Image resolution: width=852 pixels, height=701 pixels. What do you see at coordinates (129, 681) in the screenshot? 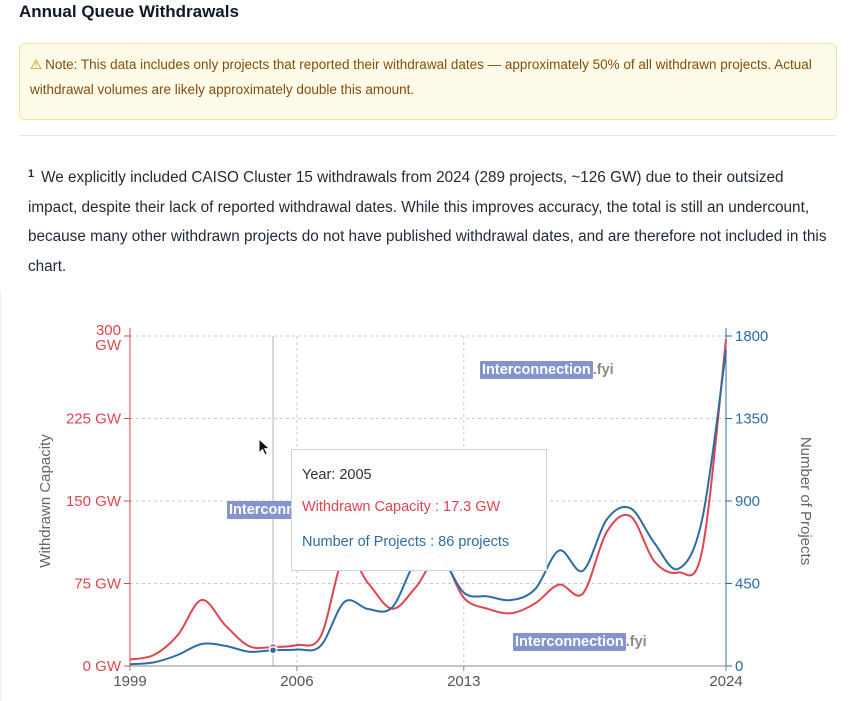
I see `x-tick-label: 1999` at bounding box center [129, 681].